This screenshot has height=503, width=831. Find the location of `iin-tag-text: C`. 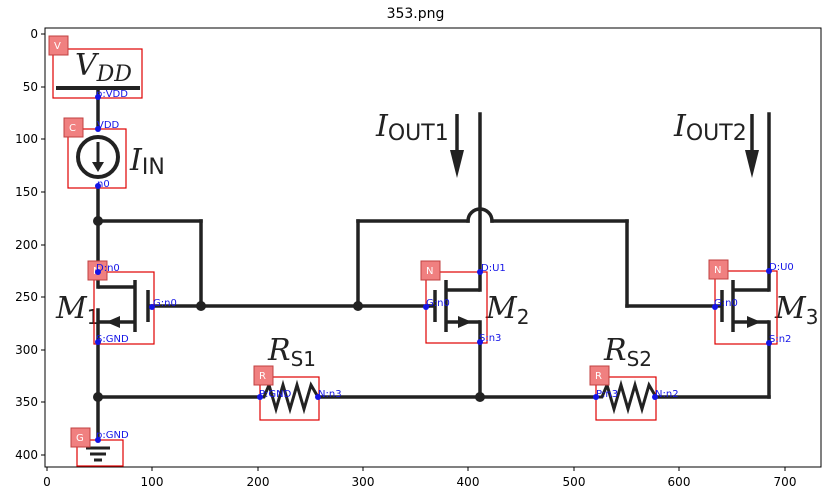

iin-tag-text: C is located at coordinates (72, 128).